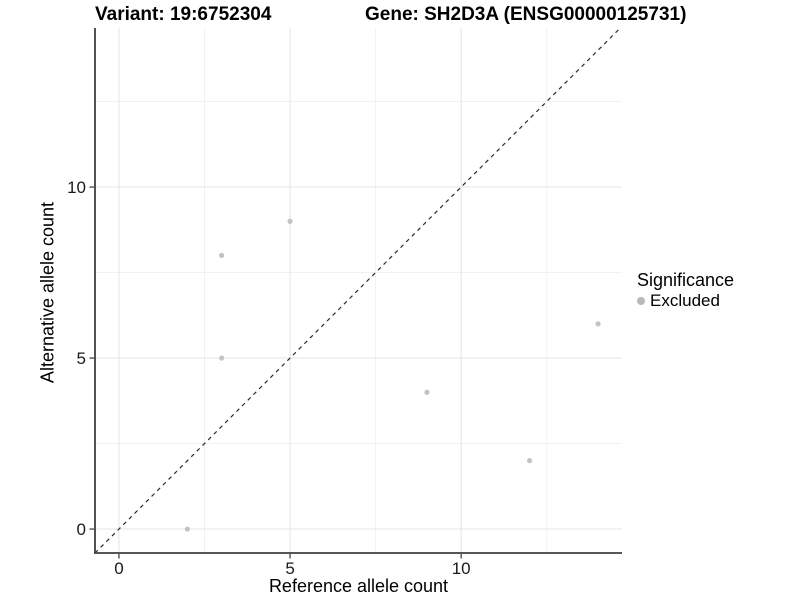 This screenshot has width=800, height=600. I want to click on legend-items: Excluded, so click(685, 300).